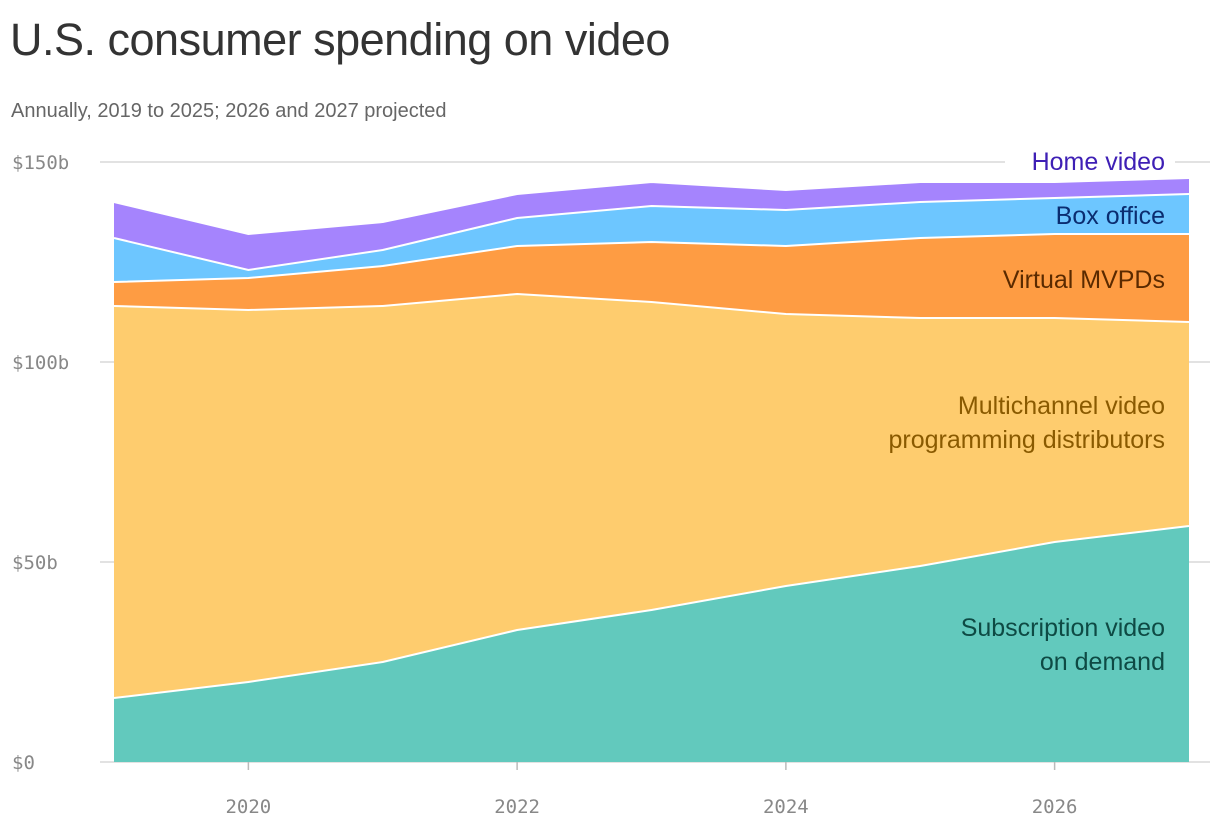 The height and width of the screenshot is (830, 1220). I want to click on x-tick-label: 2020, so click(248, 807).